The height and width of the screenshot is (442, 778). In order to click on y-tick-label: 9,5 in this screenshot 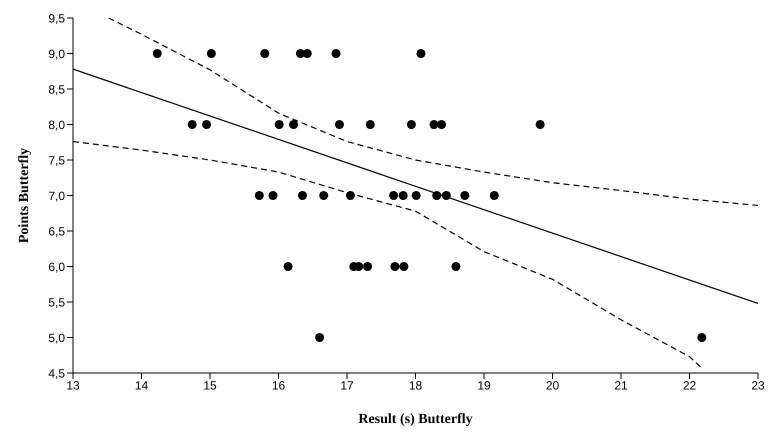, I will do `click(57, 18)`.